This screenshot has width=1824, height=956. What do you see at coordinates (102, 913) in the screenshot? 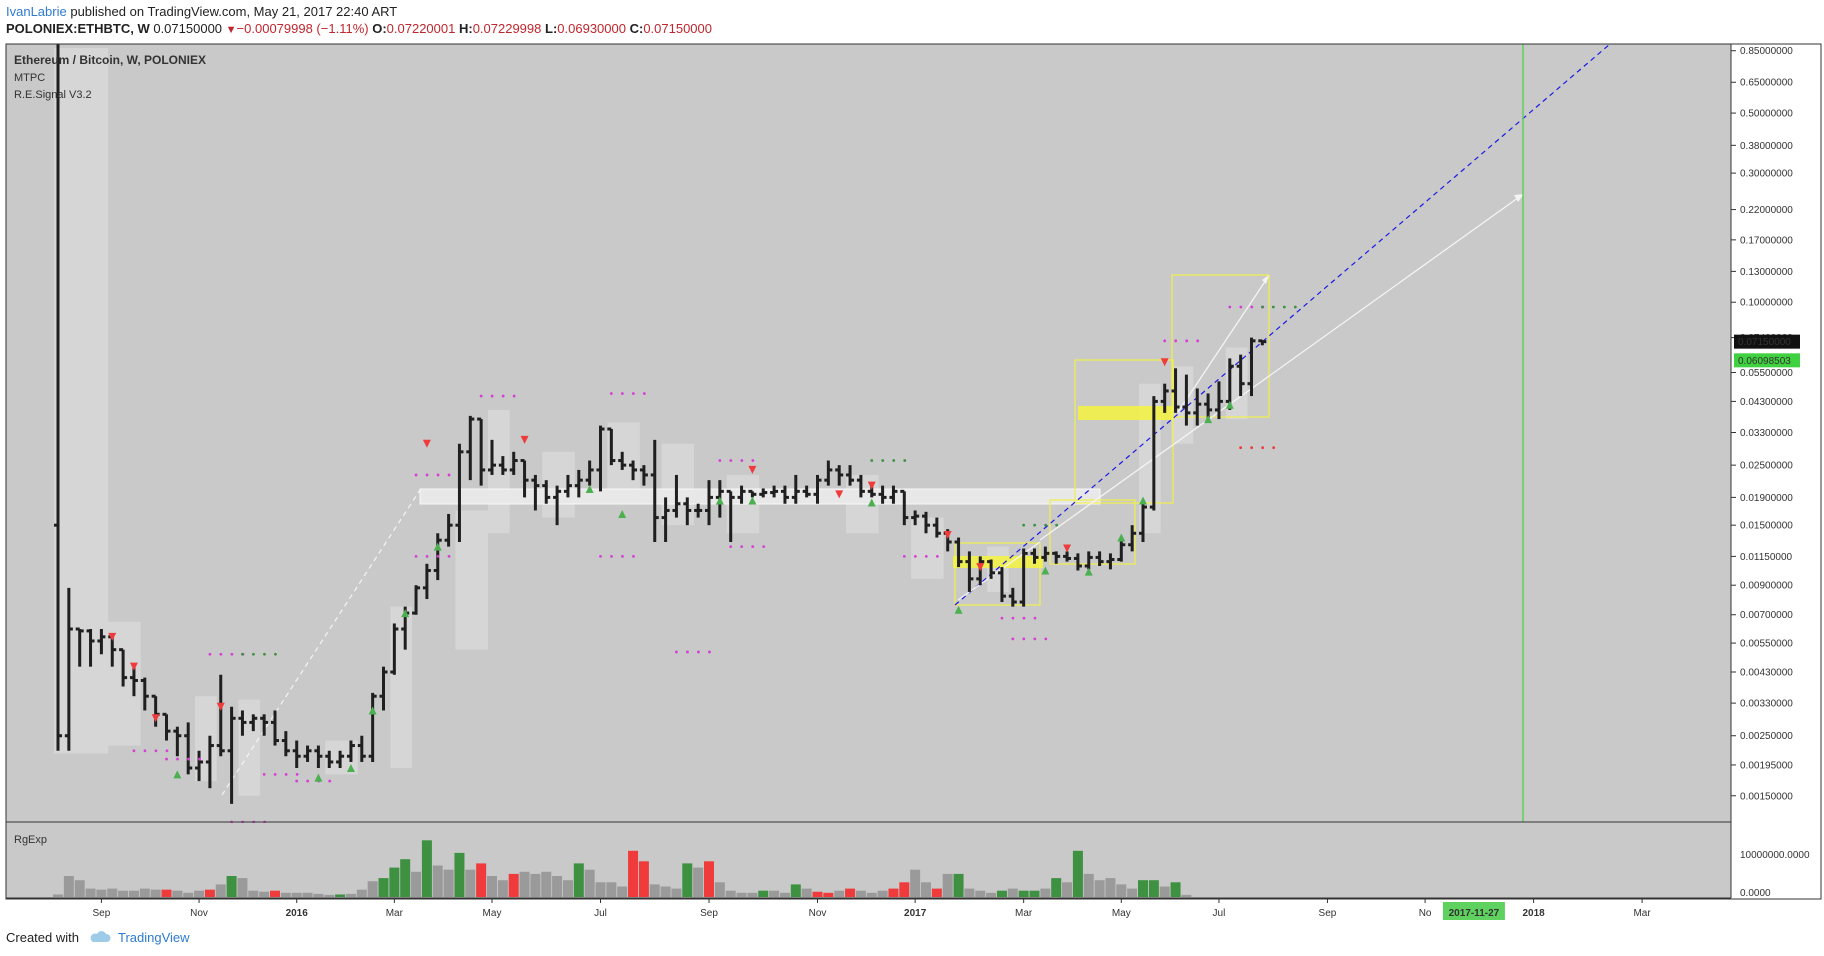
I see `time-tick-label: Sep` at bounding box center [102, 913].